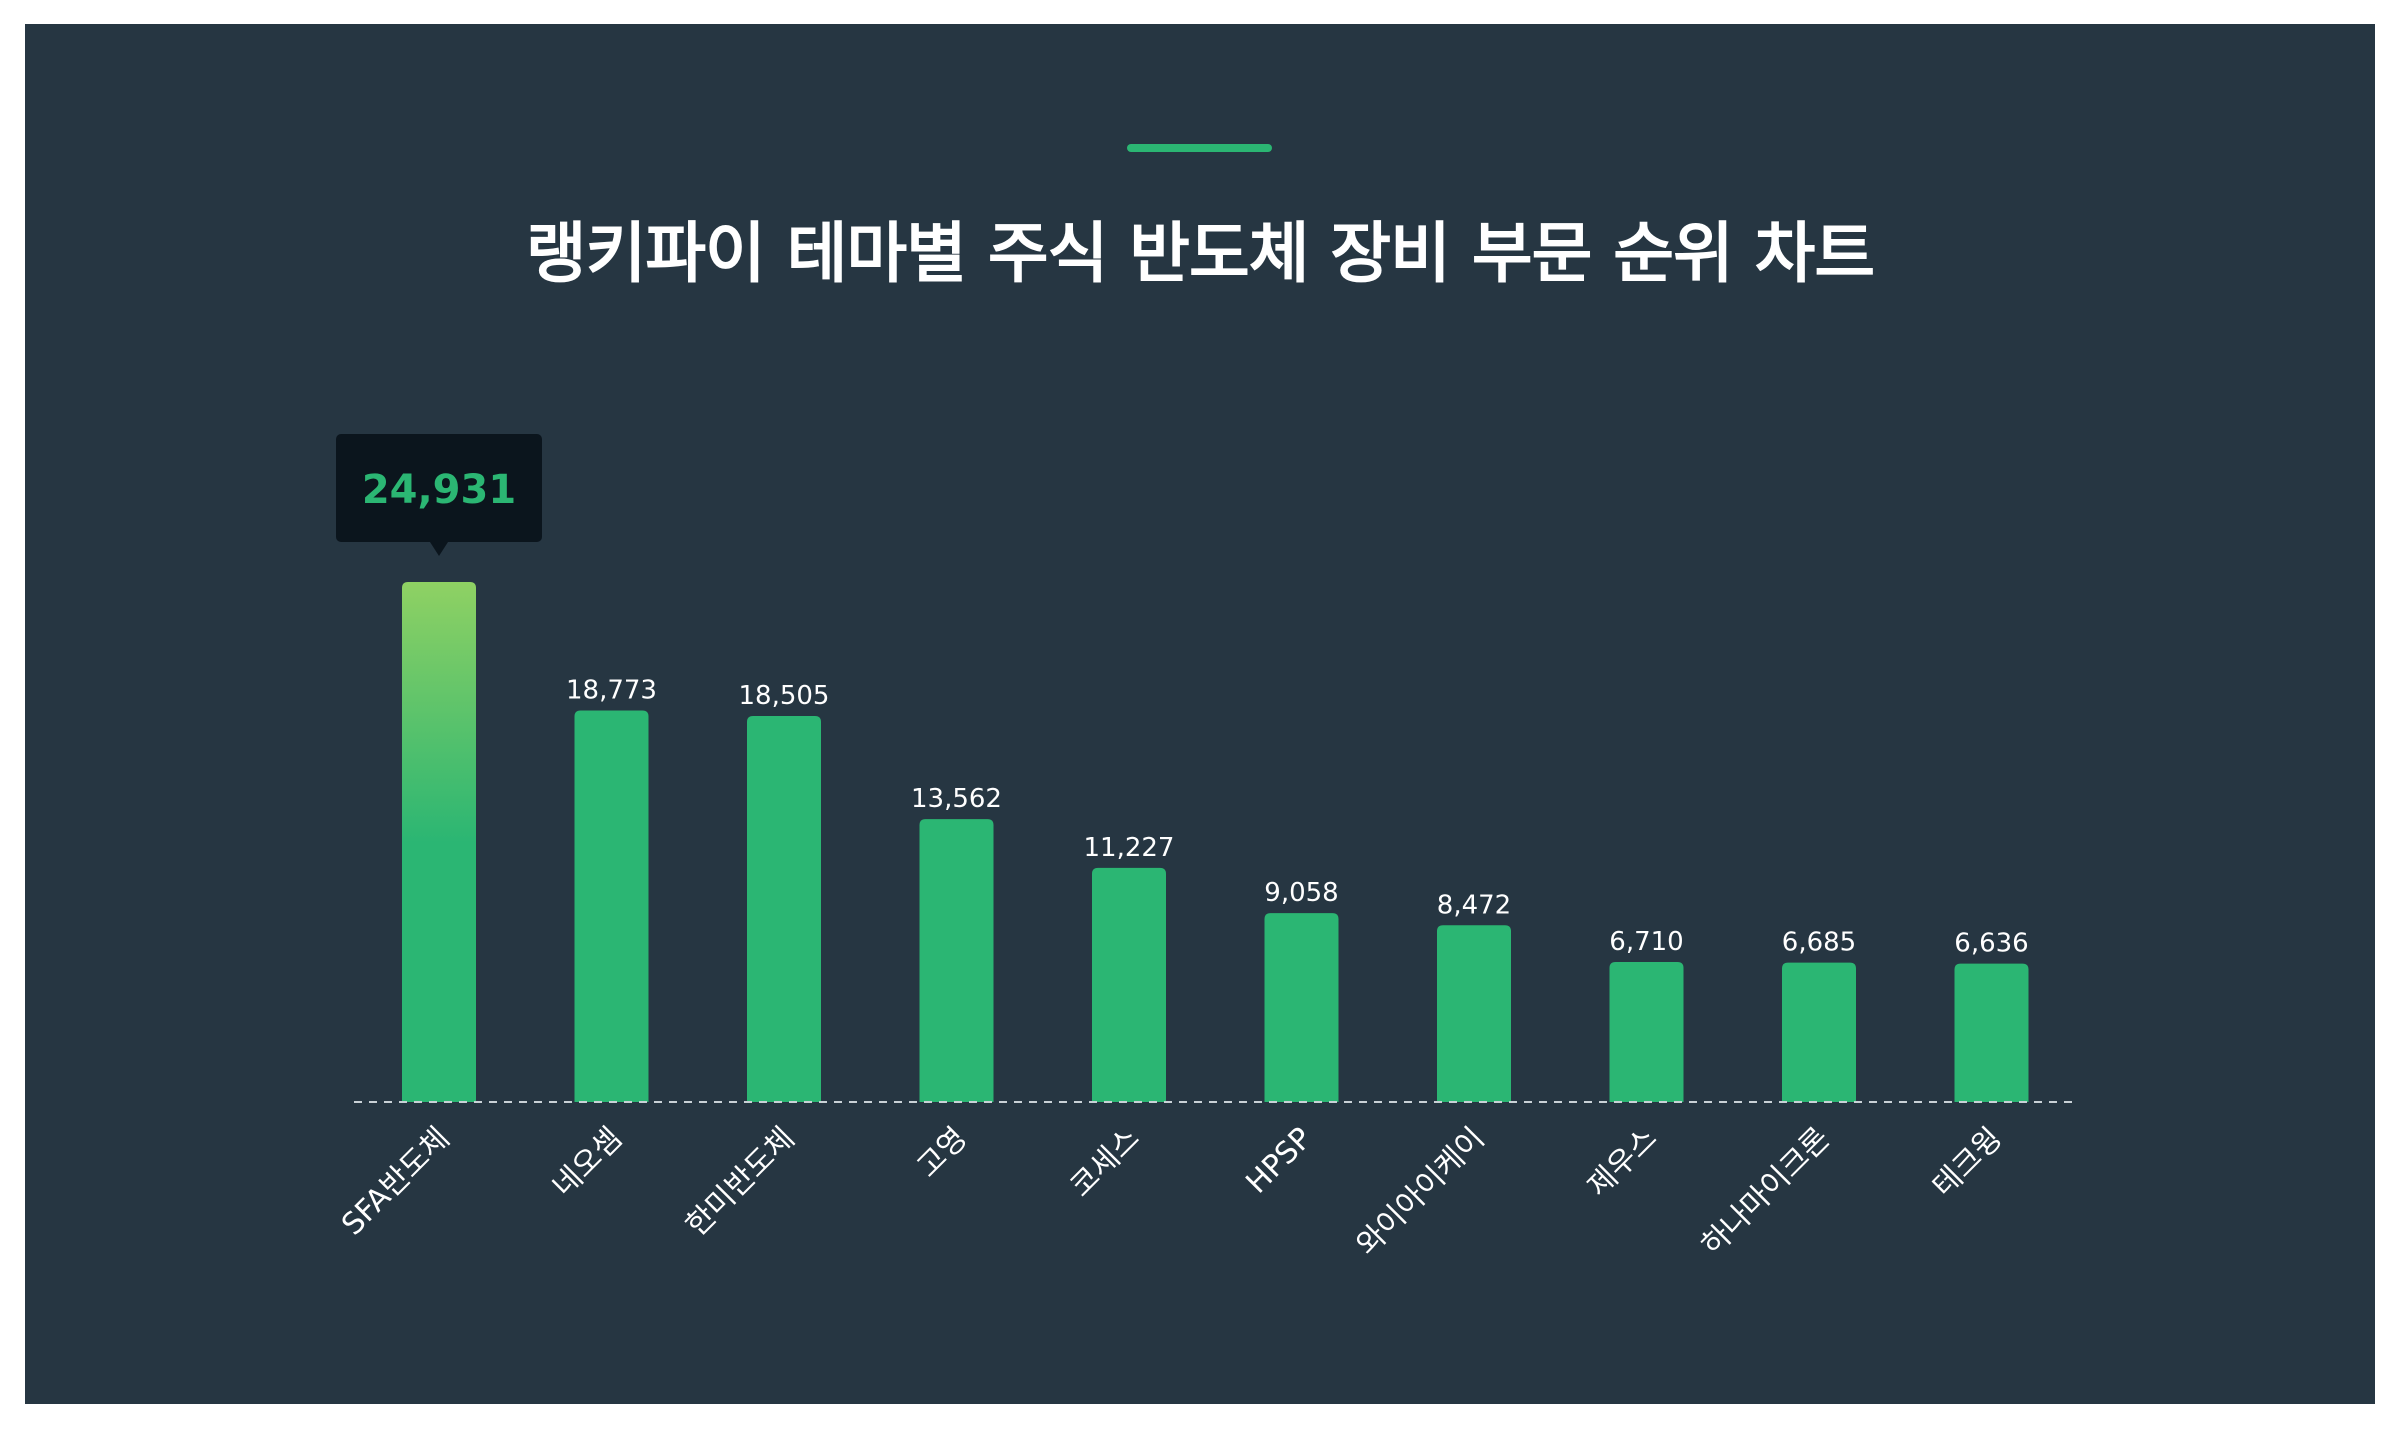  What do you see at coordinates (611, 906) in the screenshot?
I see `bar-네오셈` at bounding box center [611, 906].